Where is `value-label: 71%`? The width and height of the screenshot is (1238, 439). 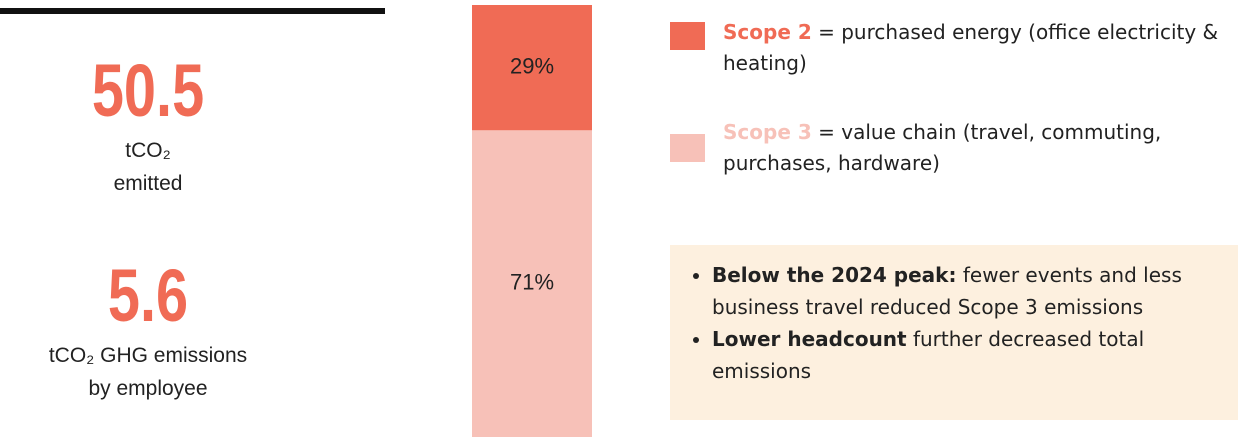
value-label: 71% is located at coordinates (532, 281).